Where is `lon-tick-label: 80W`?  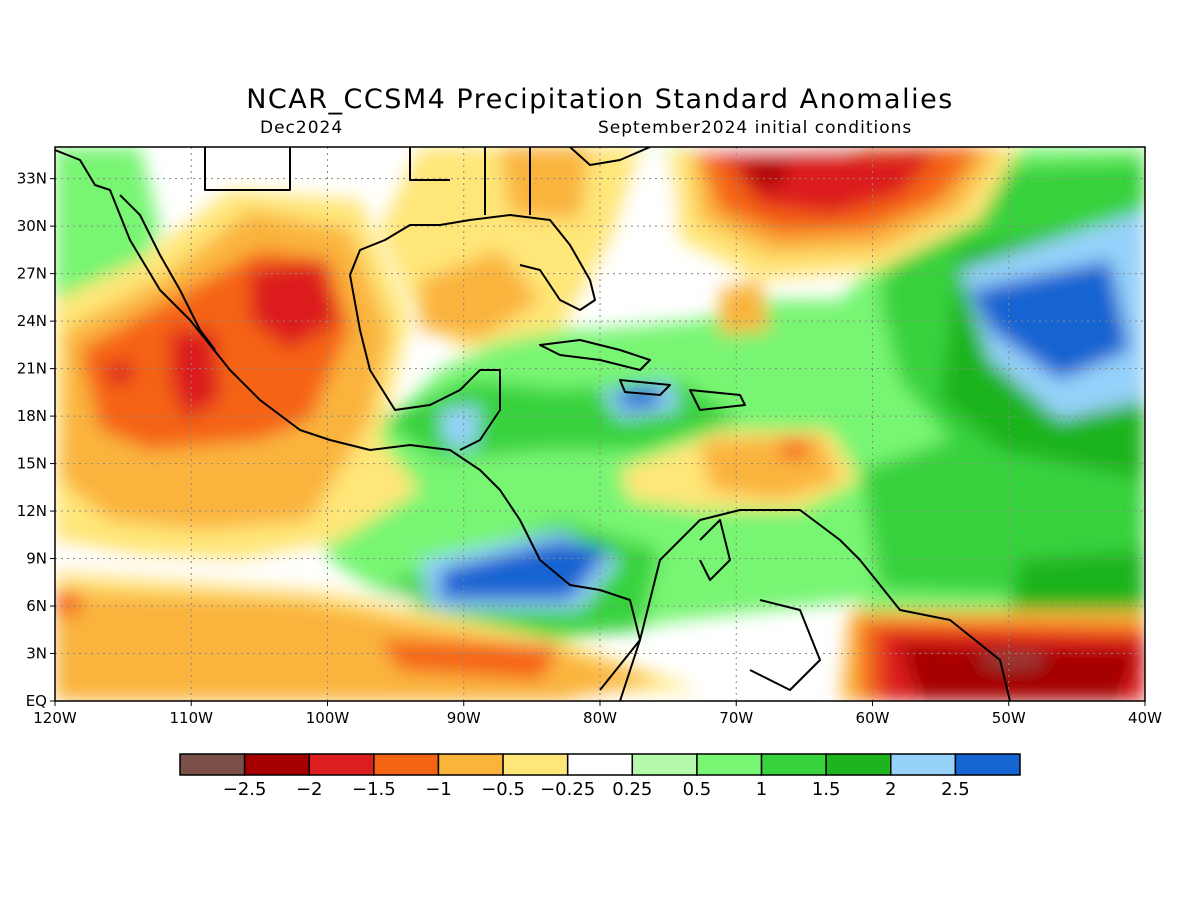 lon-tick-label: 80W is located at coordinates (600, 718).